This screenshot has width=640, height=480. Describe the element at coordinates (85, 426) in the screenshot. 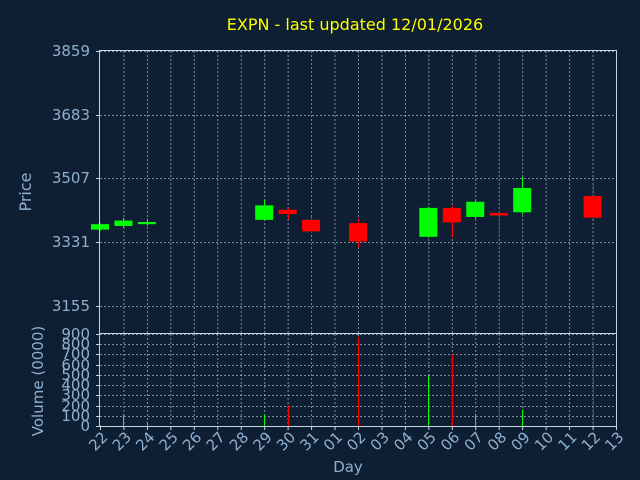

I see `volume-tick-label: 0` at that location.